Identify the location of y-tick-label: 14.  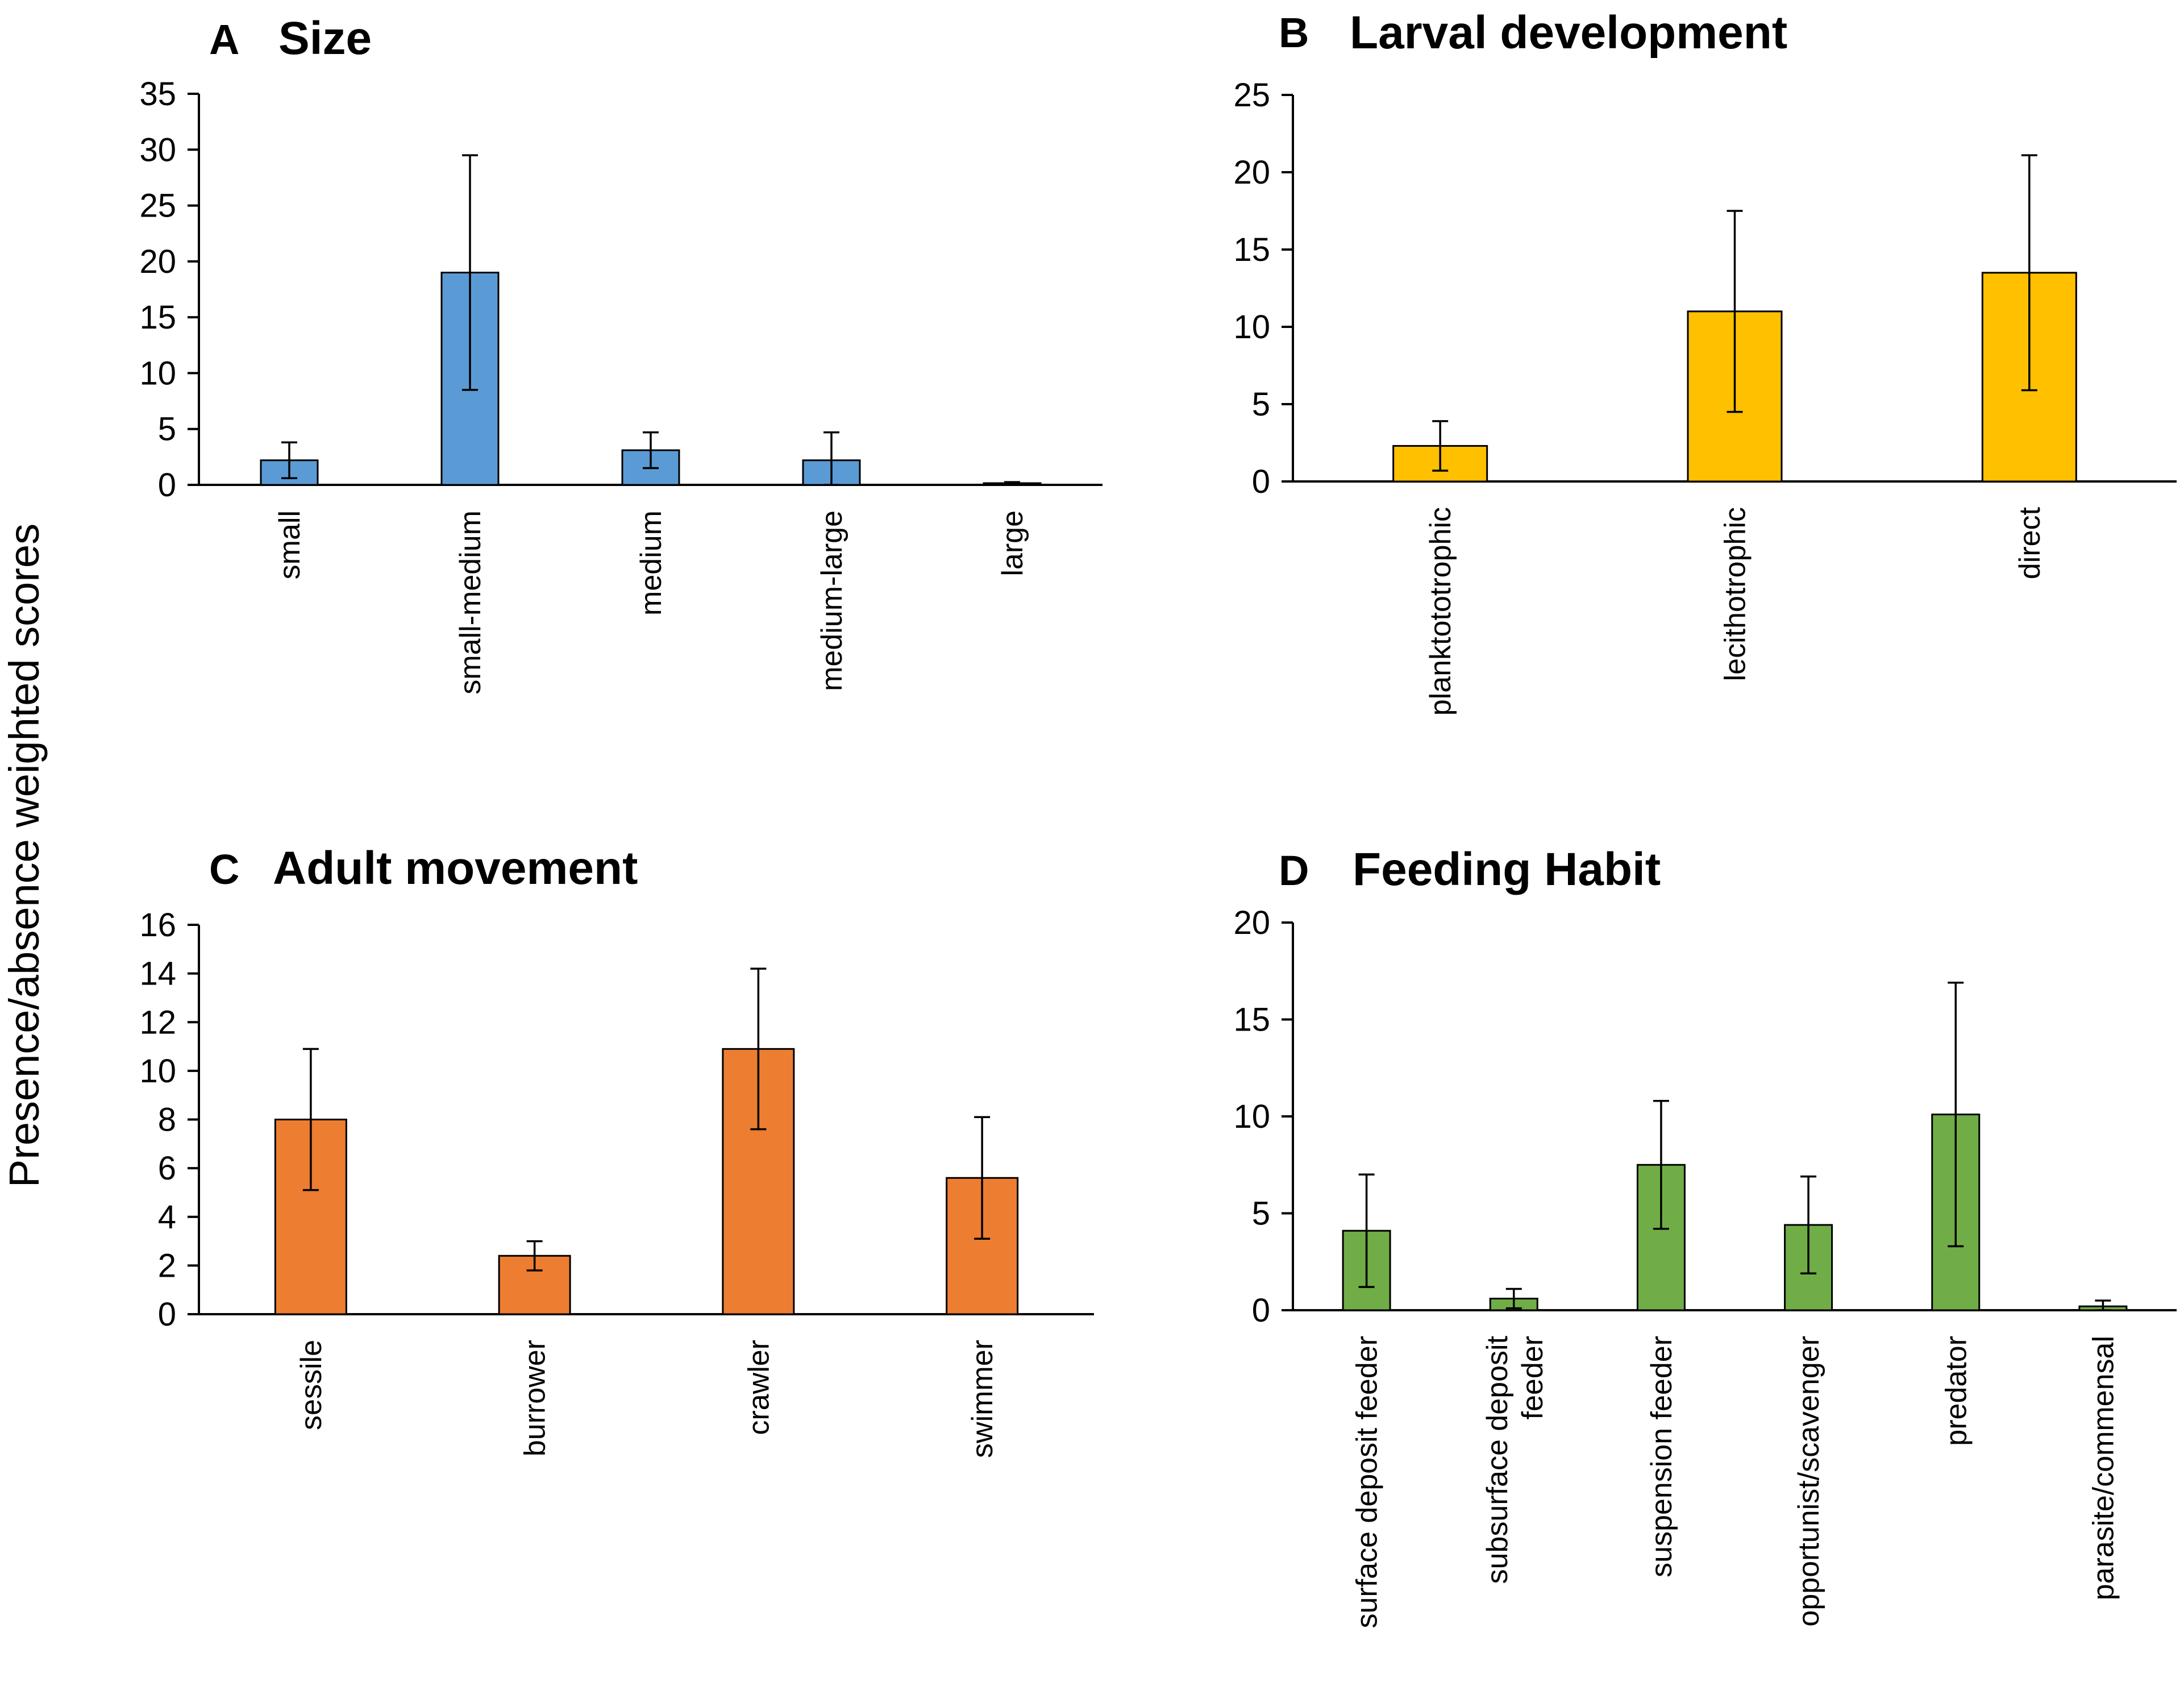
(157, 974).